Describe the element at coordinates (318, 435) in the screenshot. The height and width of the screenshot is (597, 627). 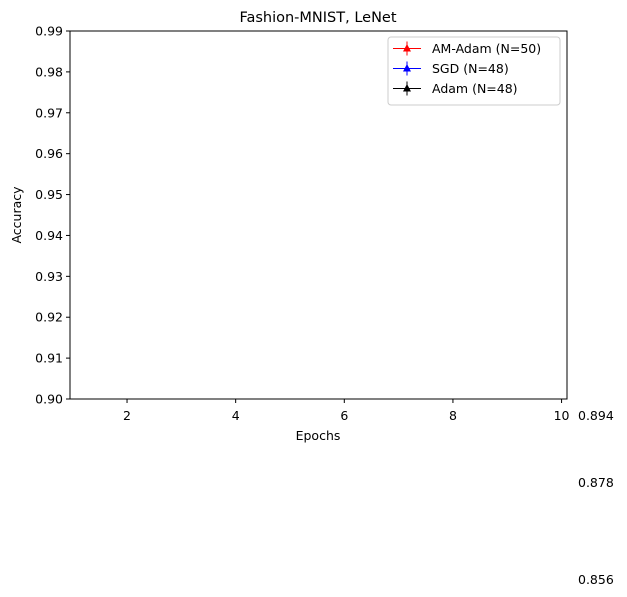
I see `x-axis-title: Epochs` at that location.